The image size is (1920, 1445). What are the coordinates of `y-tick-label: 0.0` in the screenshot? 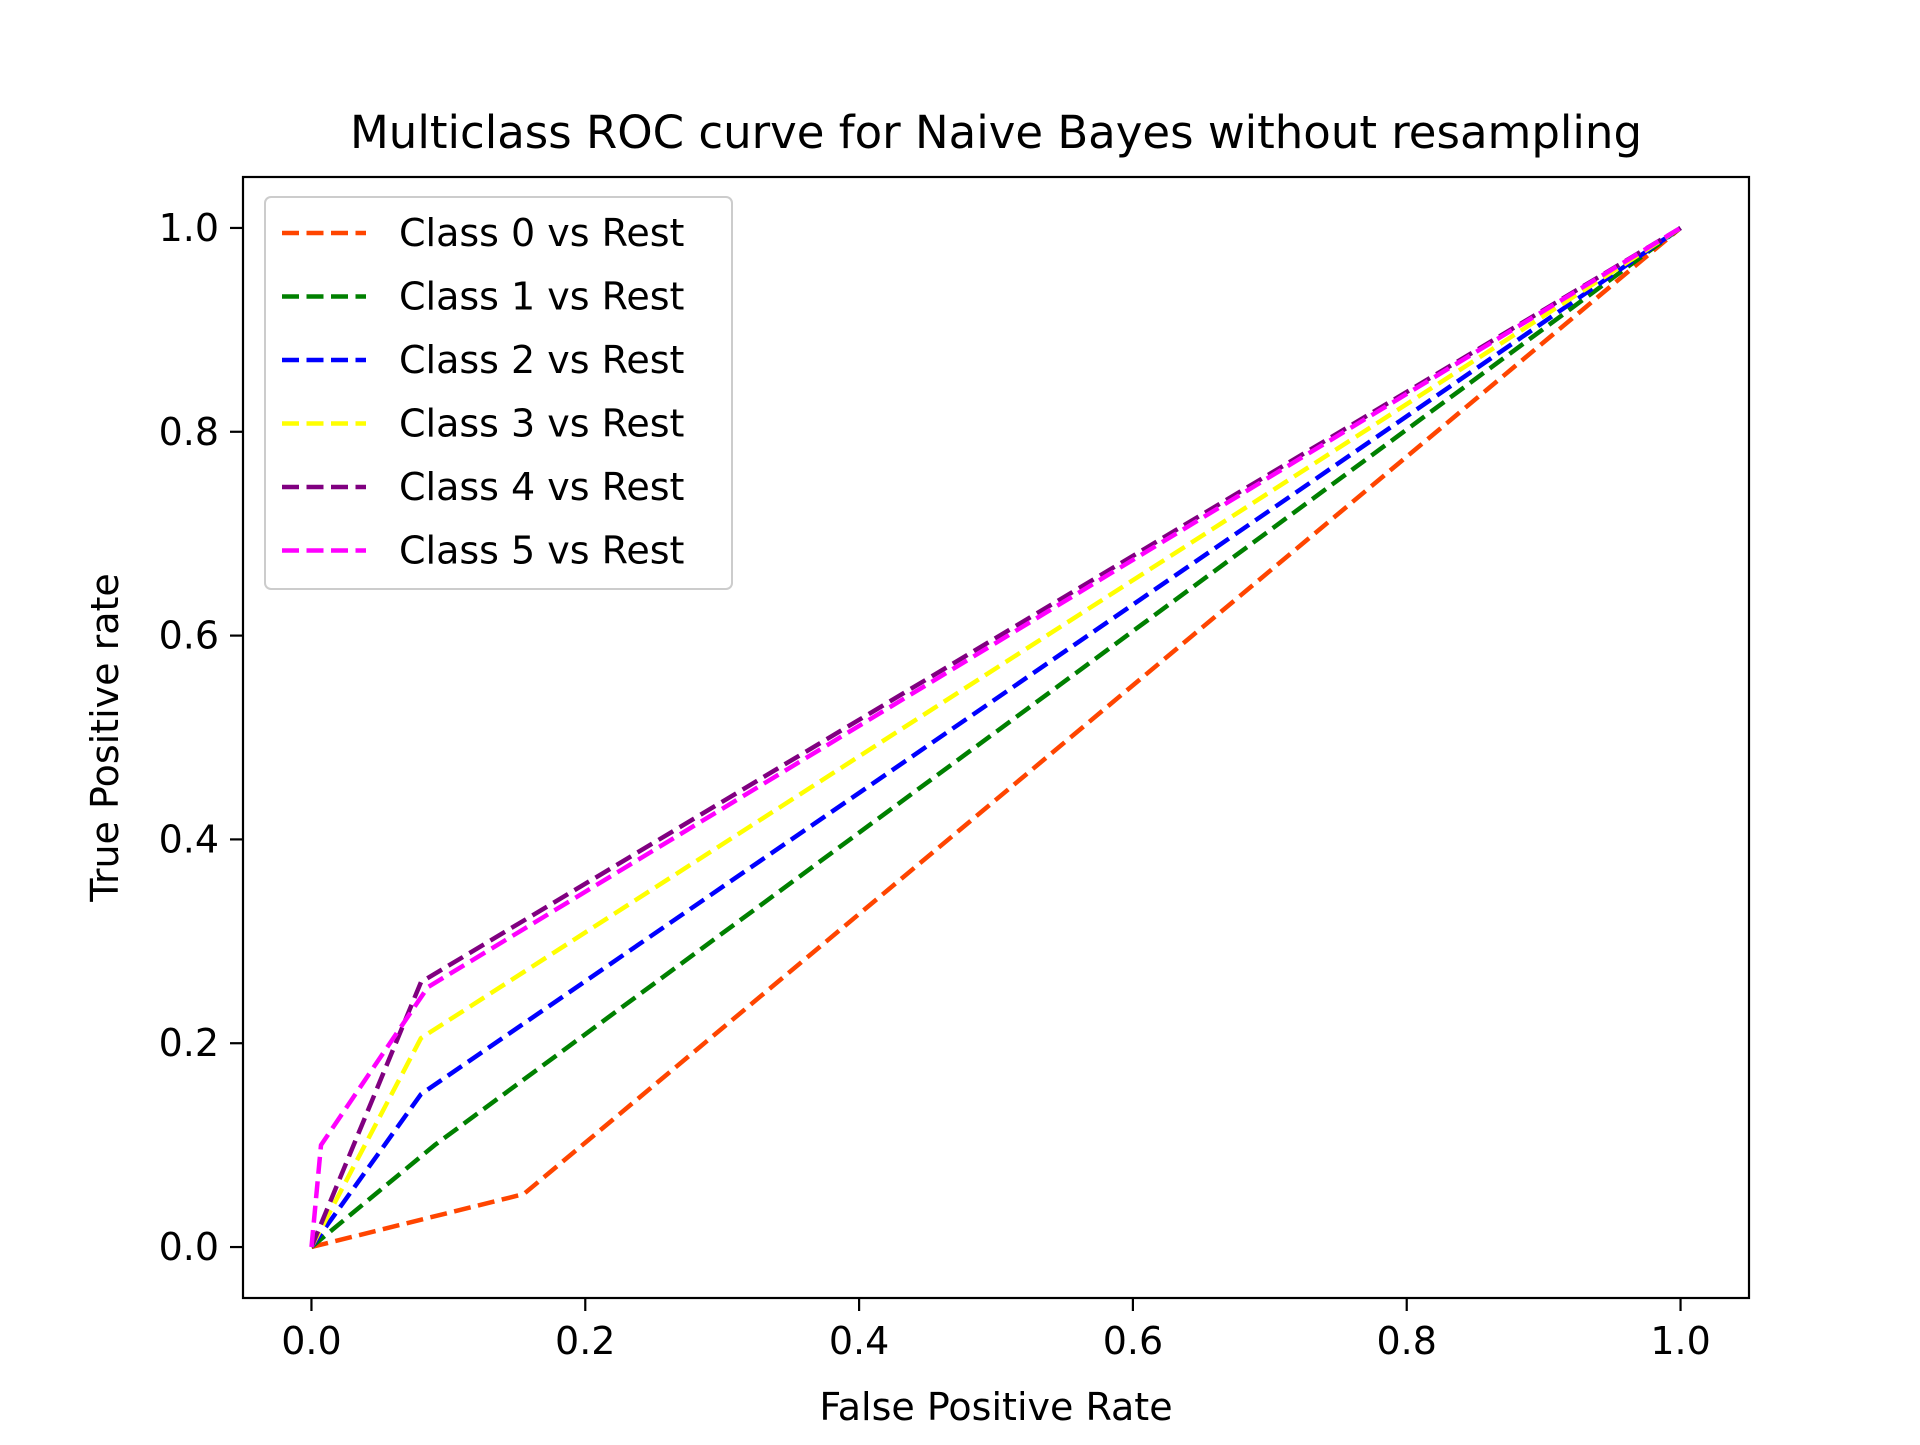 It's located at (189, 1247).